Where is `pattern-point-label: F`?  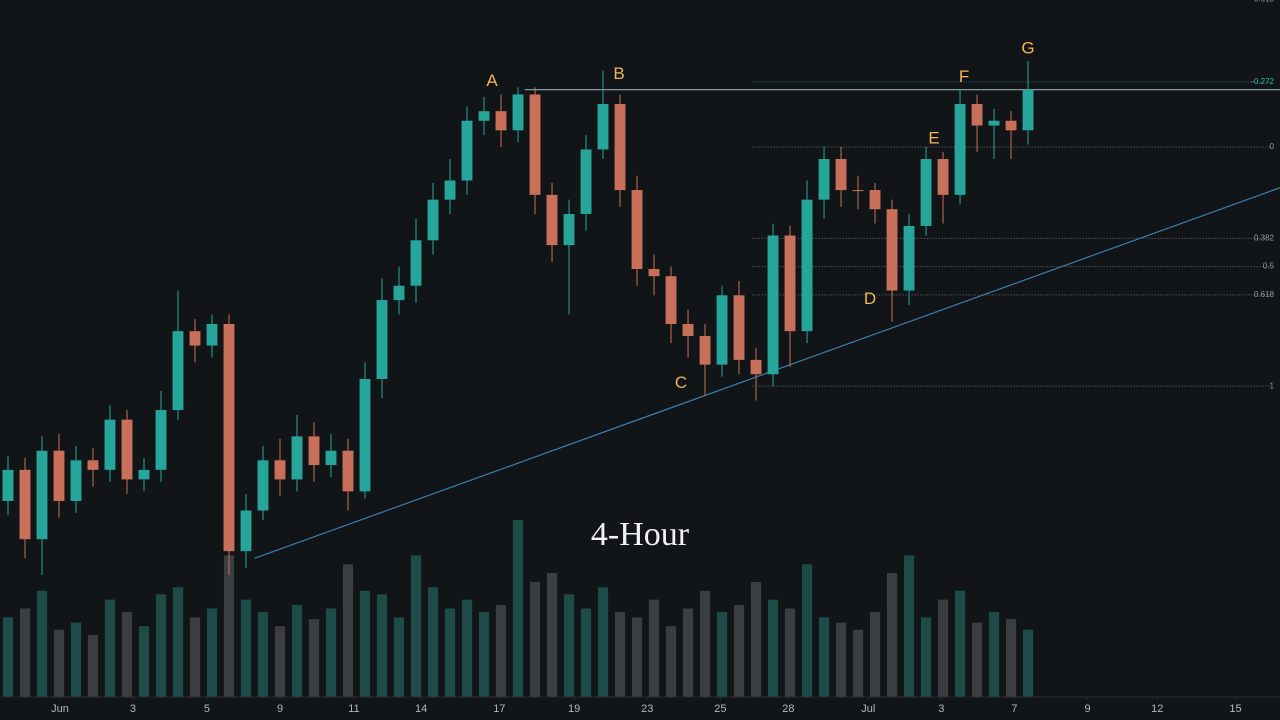
pattern-point-label: F is located at coordinates (964, 76).